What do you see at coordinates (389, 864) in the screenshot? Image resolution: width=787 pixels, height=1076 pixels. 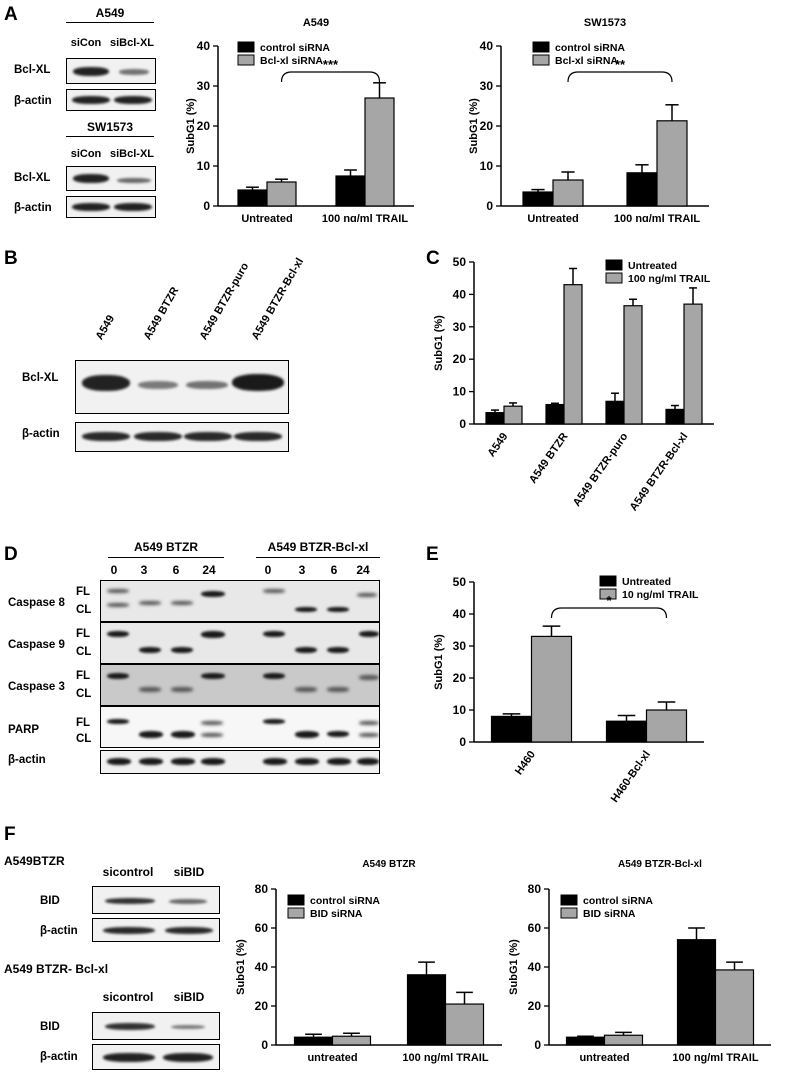 I see `chart-title: A549 BTZR` at bounding box center [389, 864].